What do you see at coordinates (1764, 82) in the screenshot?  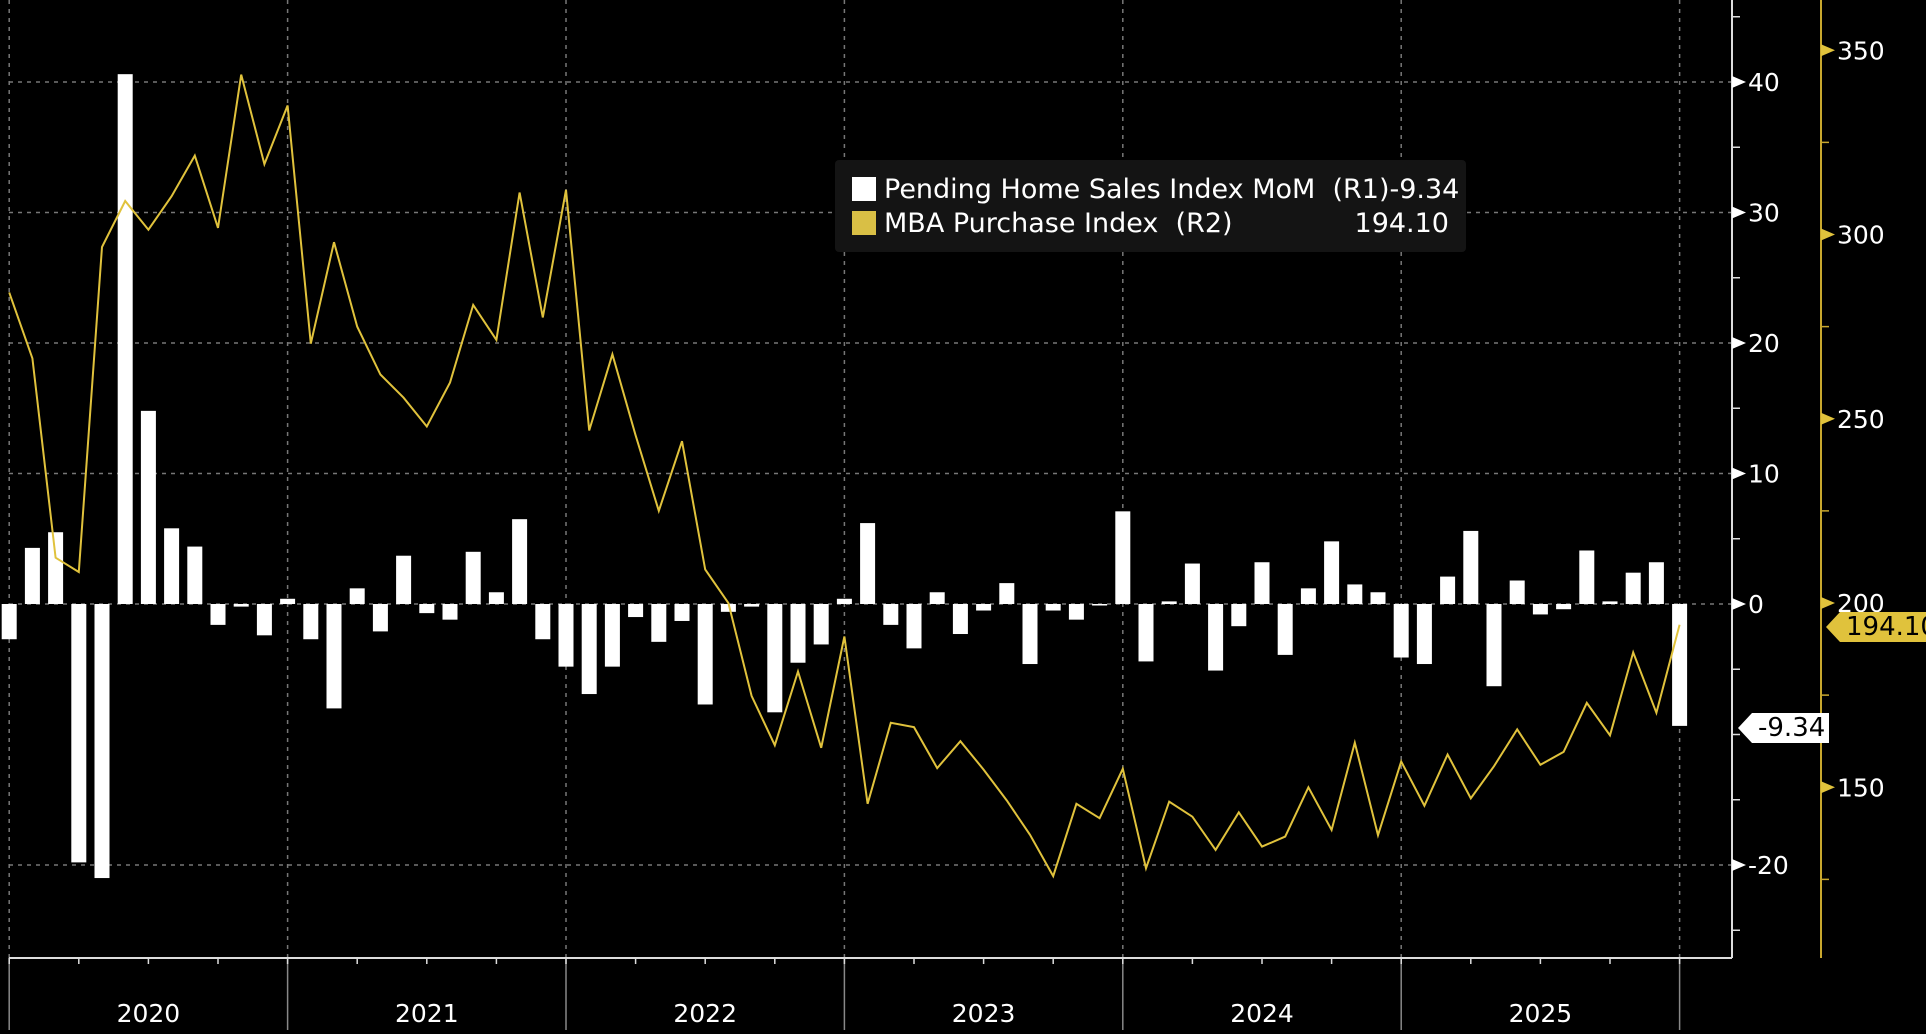 I see `r1-tick-label: 40` at bounding box center [1764, 82].